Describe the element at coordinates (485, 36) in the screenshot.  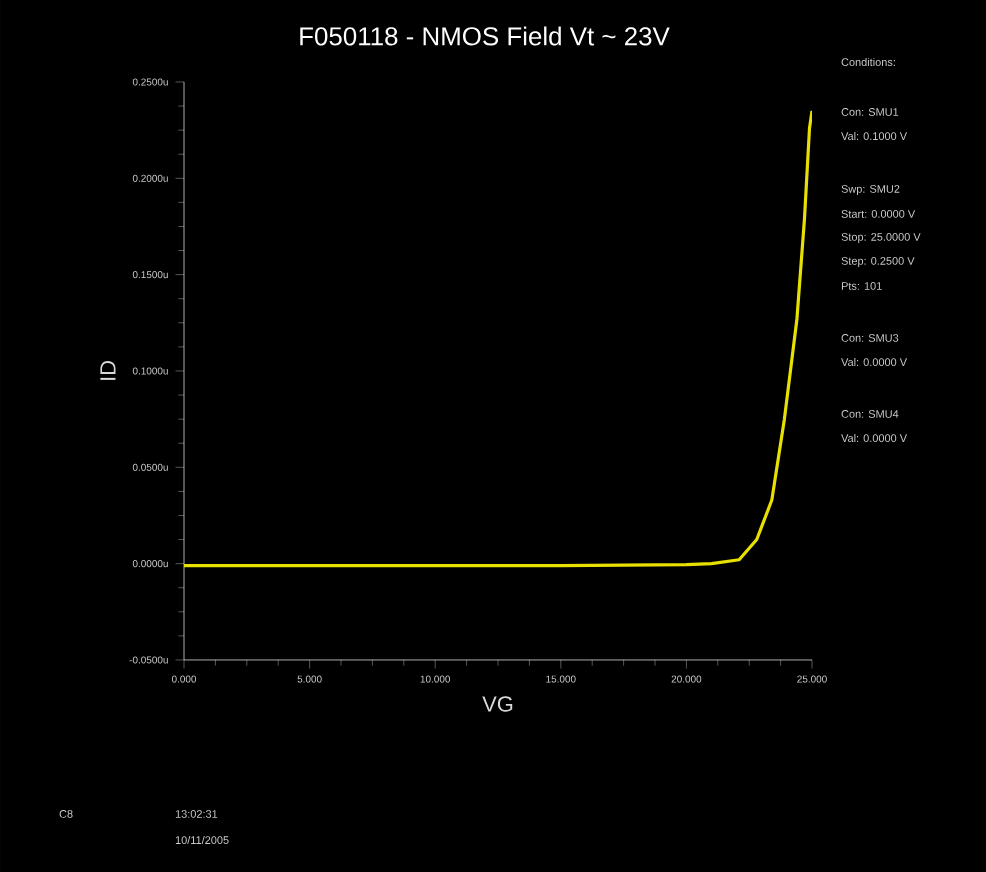
I see `chart-title: F050118 - NMOS Field Vt ~ 23V` at that location.